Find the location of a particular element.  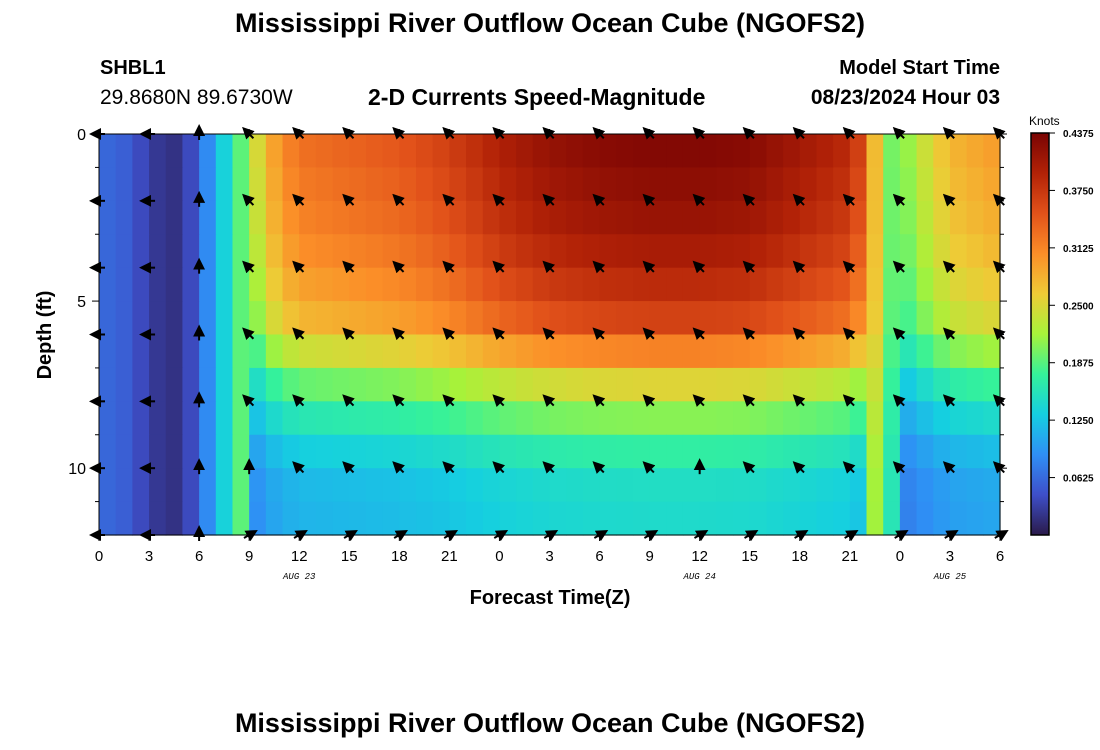

station-coordinates: 29.8680N 89.6730W is located at coordinates (196, 97).